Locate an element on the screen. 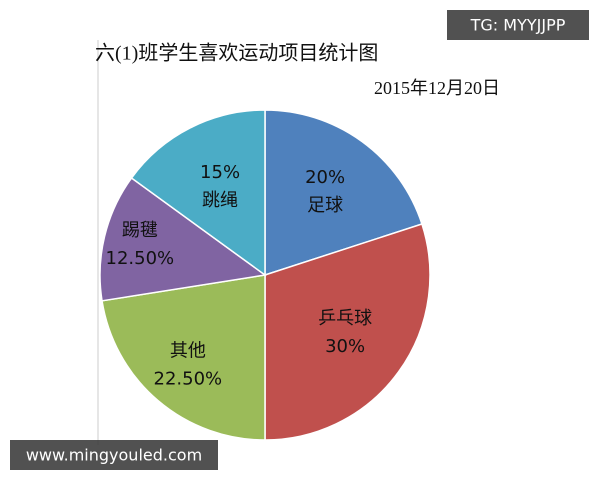 The width and height of the screenshot is (600, 480). slice-label: 乒乓球 is located at coordinates (345, 318).